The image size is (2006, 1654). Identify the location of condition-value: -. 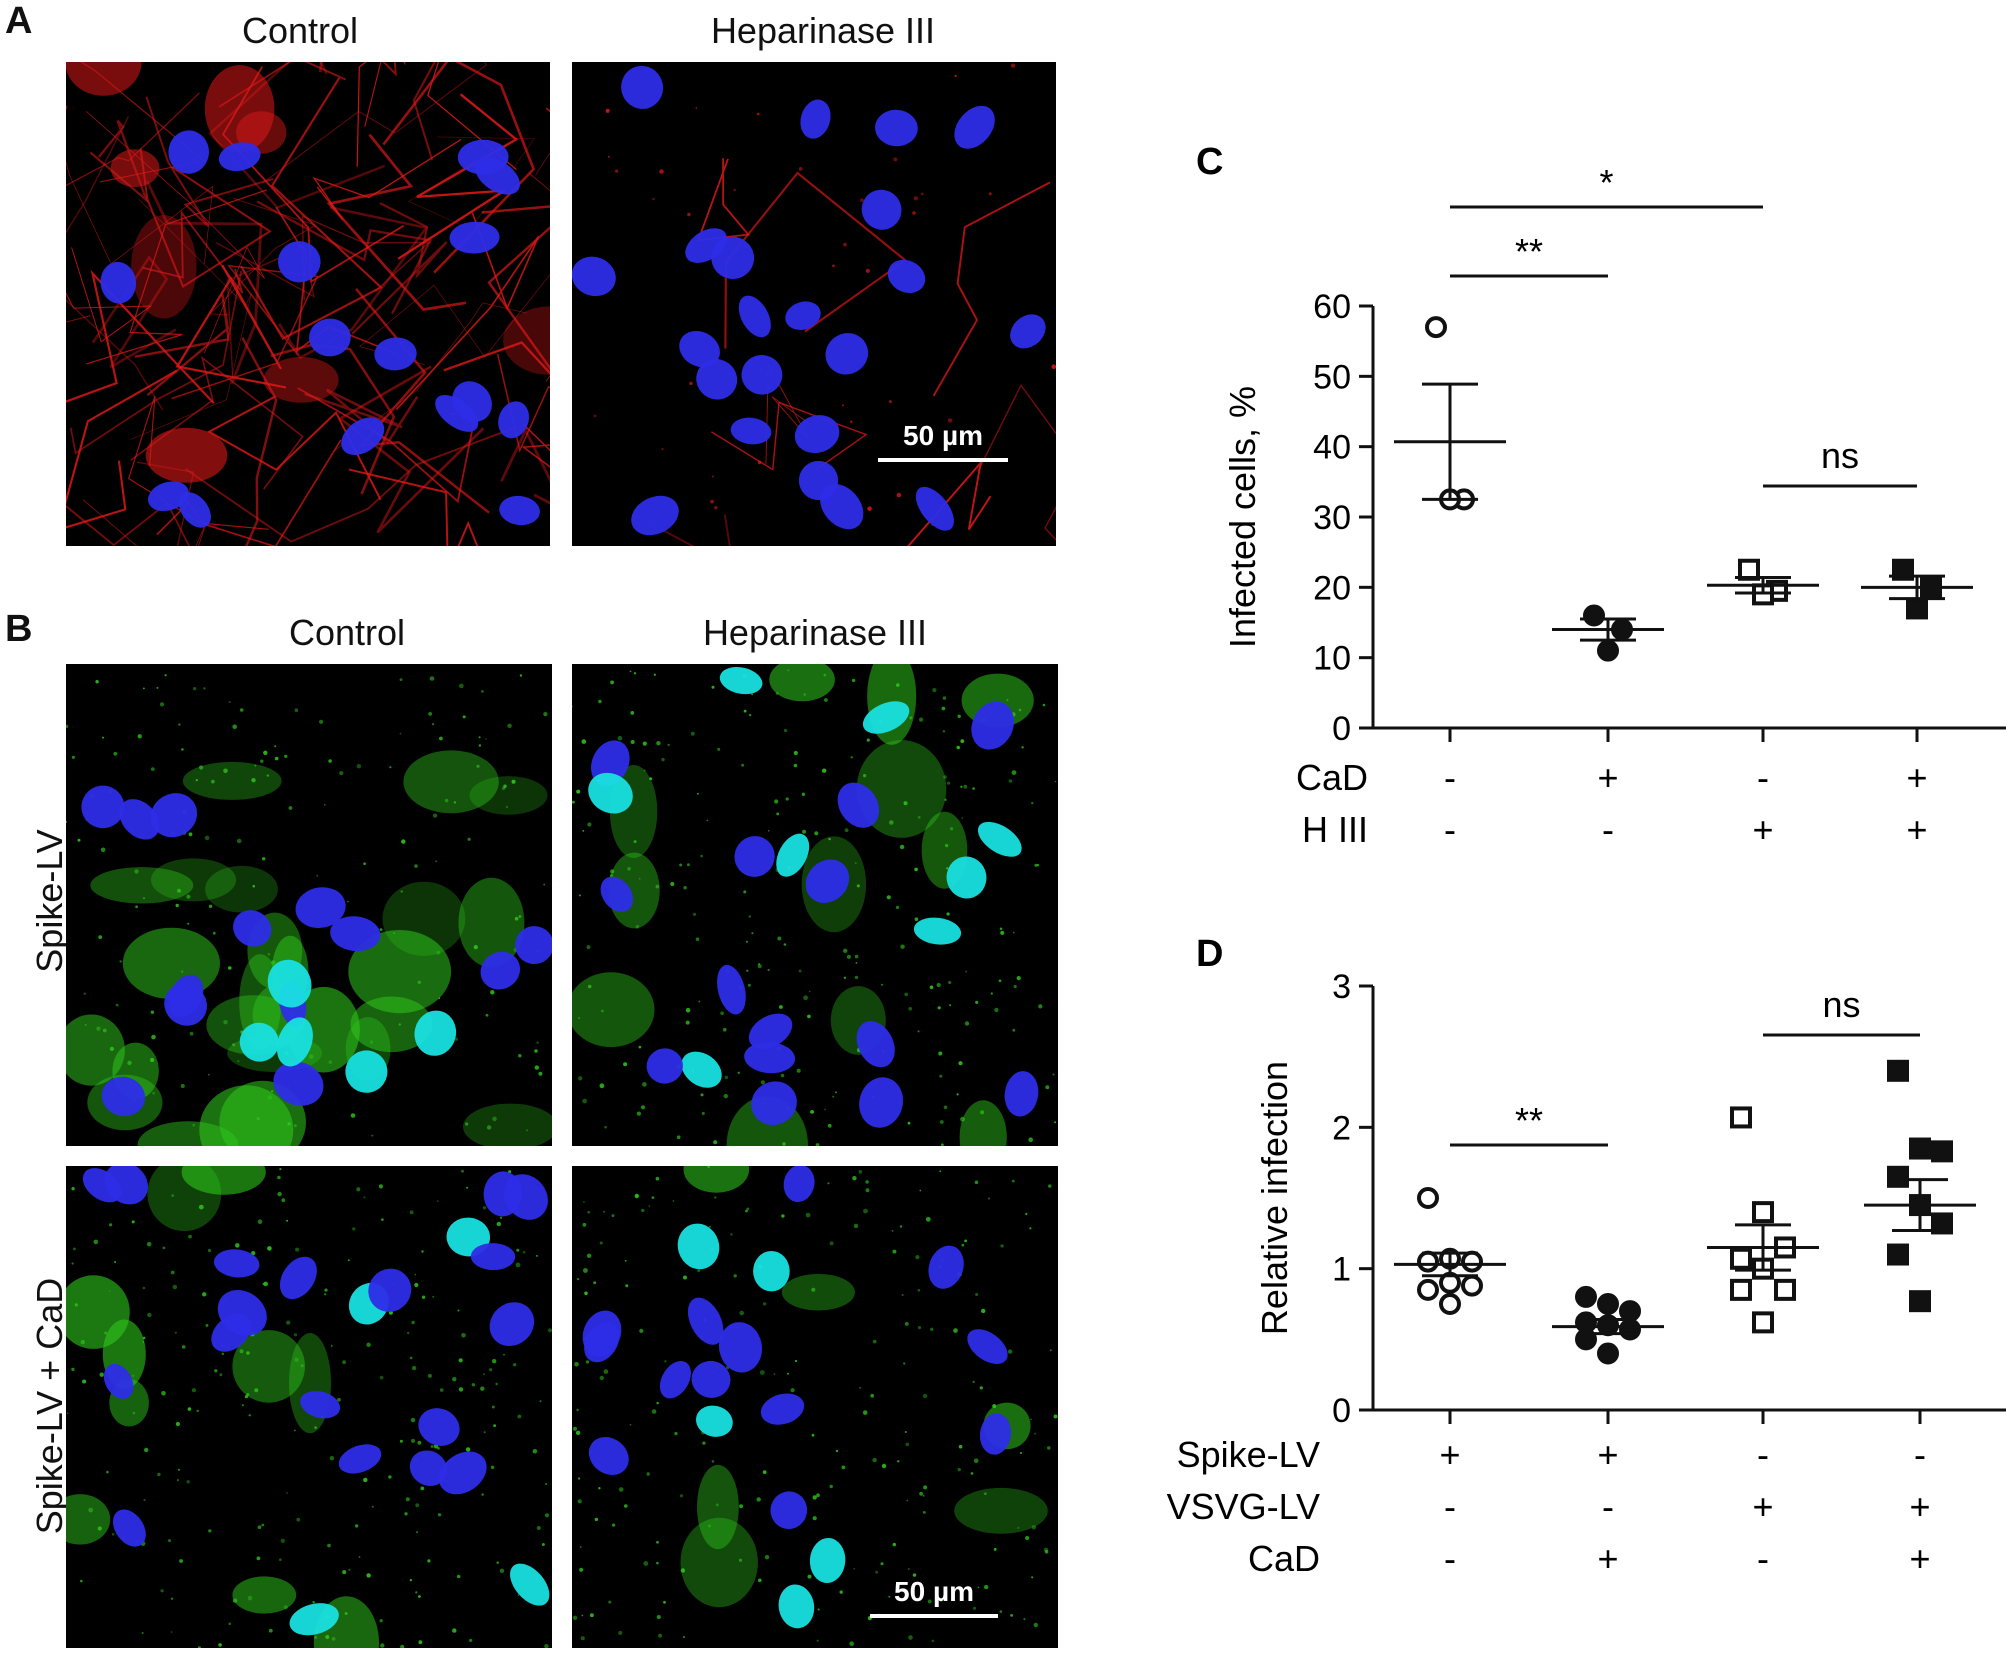
(1763, 777).